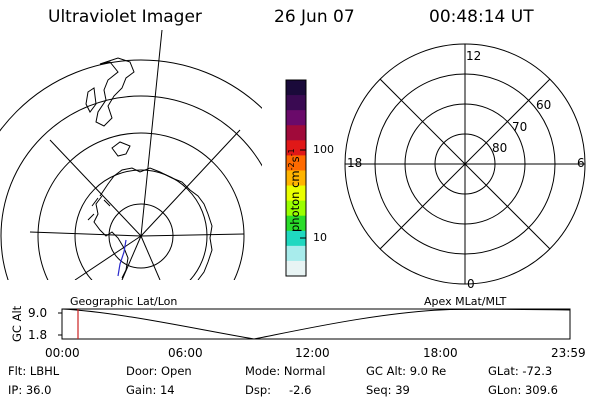 The width and height of the screenshot is (600, 400). Describe the element at coordinates (312, 353) in the screenshot. I see `x-tick-2: 12:00` at that location.